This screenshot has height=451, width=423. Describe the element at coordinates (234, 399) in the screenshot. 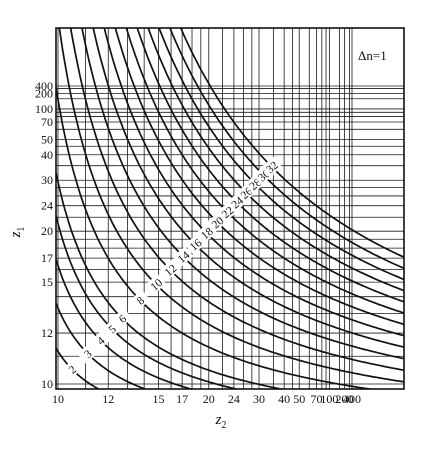

I see `x-tick-label: 24` at that location.